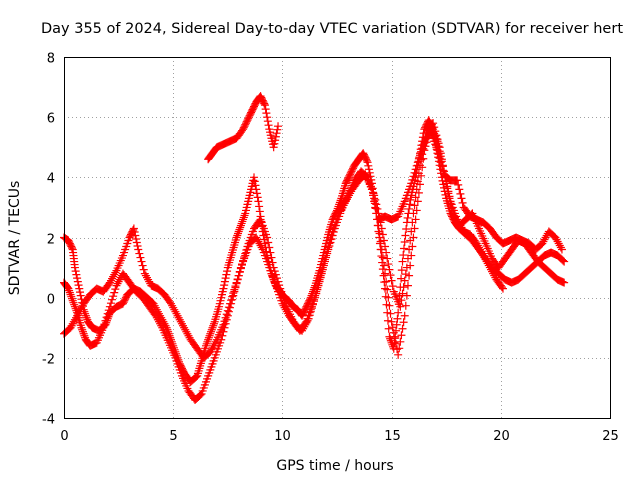  I want to click on x-tick-label: 15, so click(392, 436).